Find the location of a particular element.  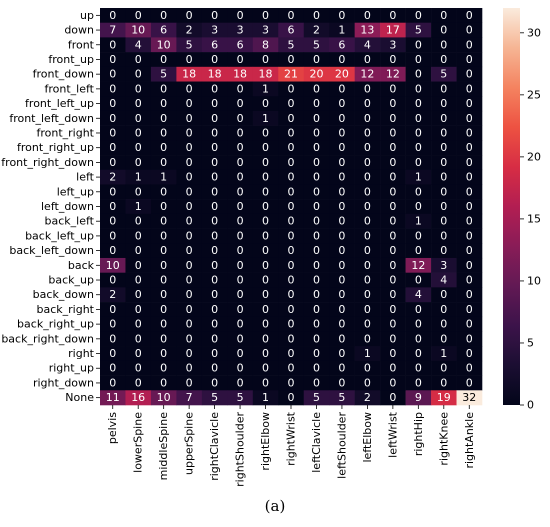

cell-value-label: 21 is located at coordinates (291, 74).